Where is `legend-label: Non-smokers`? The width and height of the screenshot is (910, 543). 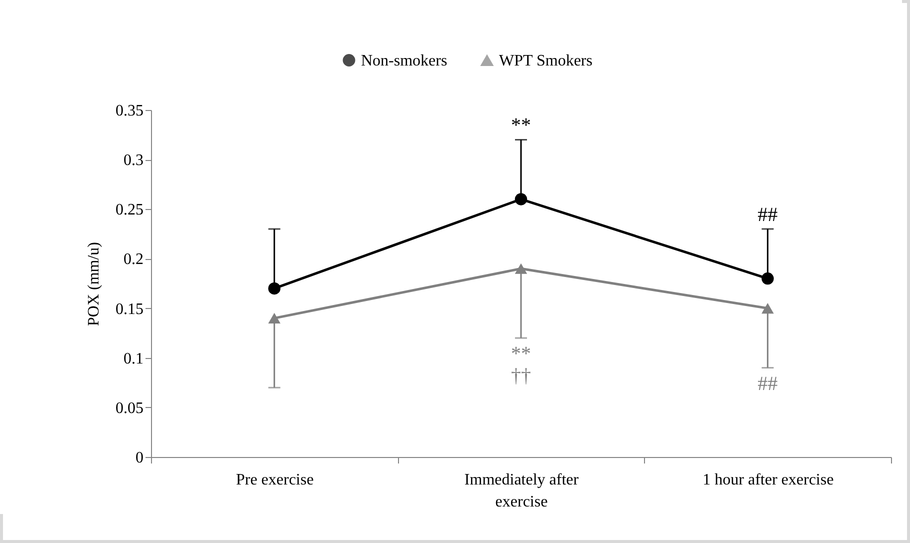
legend-label: Non-smokers is located at coordinates (404, 61).